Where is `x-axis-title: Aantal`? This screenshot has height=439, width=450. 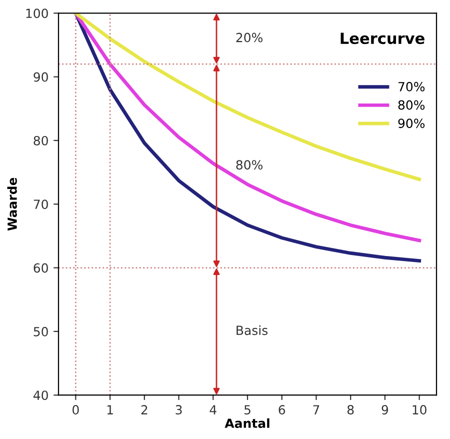
x-axis-title: Aantal is located at coordinates (247, 423).